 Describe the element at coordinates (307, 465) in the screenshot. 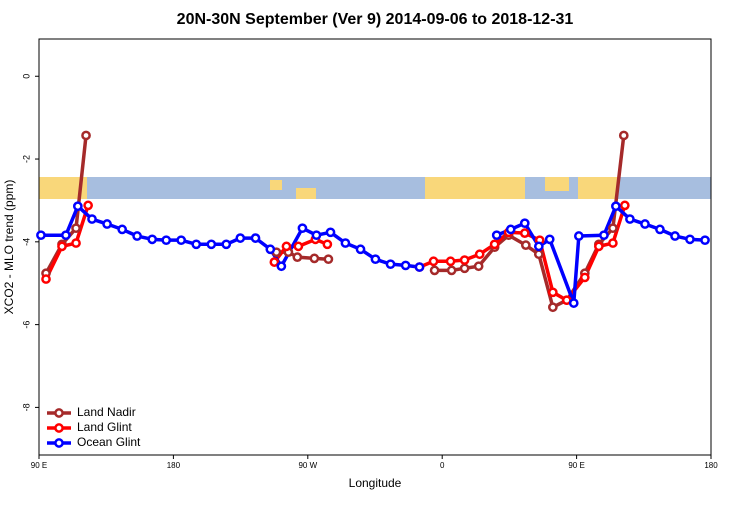

I see `x-tick-label: 90 W` at that location.